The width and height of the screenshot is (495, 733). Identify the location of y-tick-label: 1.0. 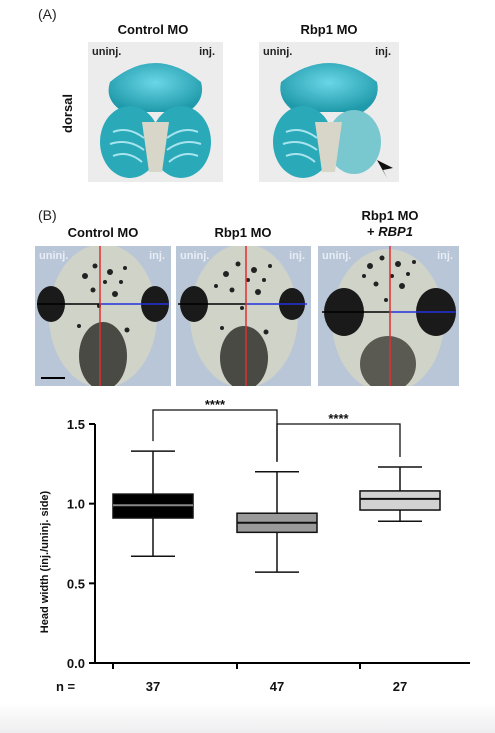
(76, 504).